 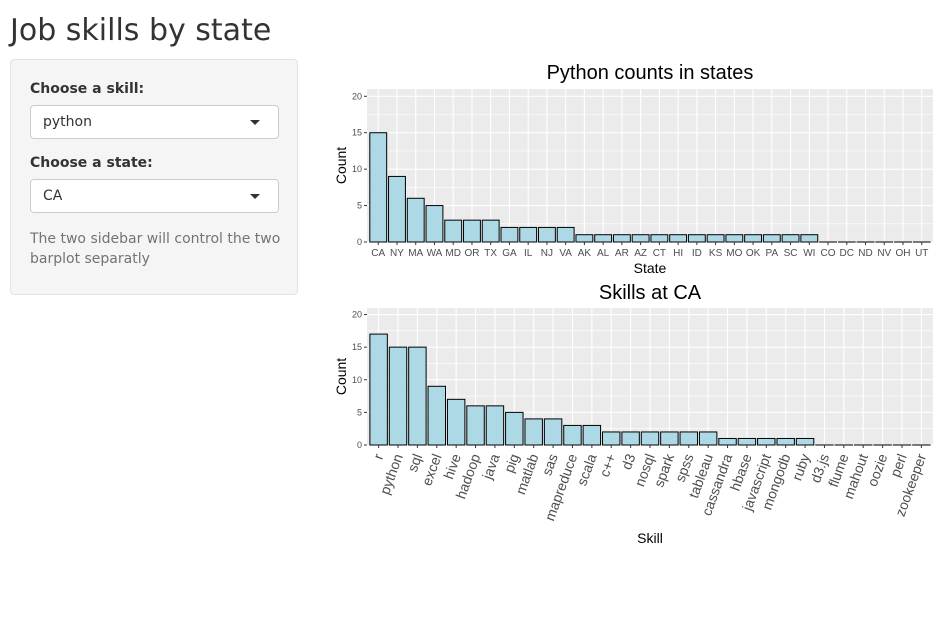 What do you see at coordinates (509, 234) in the screenshot?
I see `bar-GA` at bounding box center [509, 234].